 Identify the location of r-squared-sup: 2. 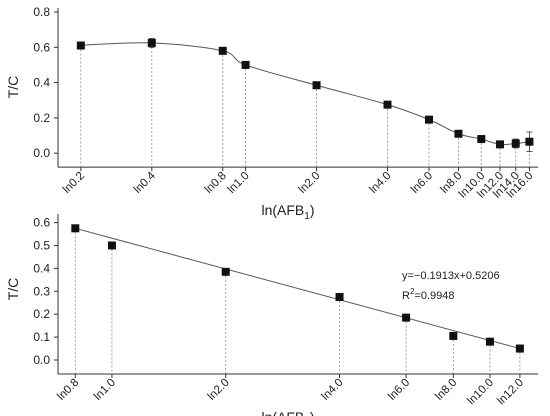
(412, 291).